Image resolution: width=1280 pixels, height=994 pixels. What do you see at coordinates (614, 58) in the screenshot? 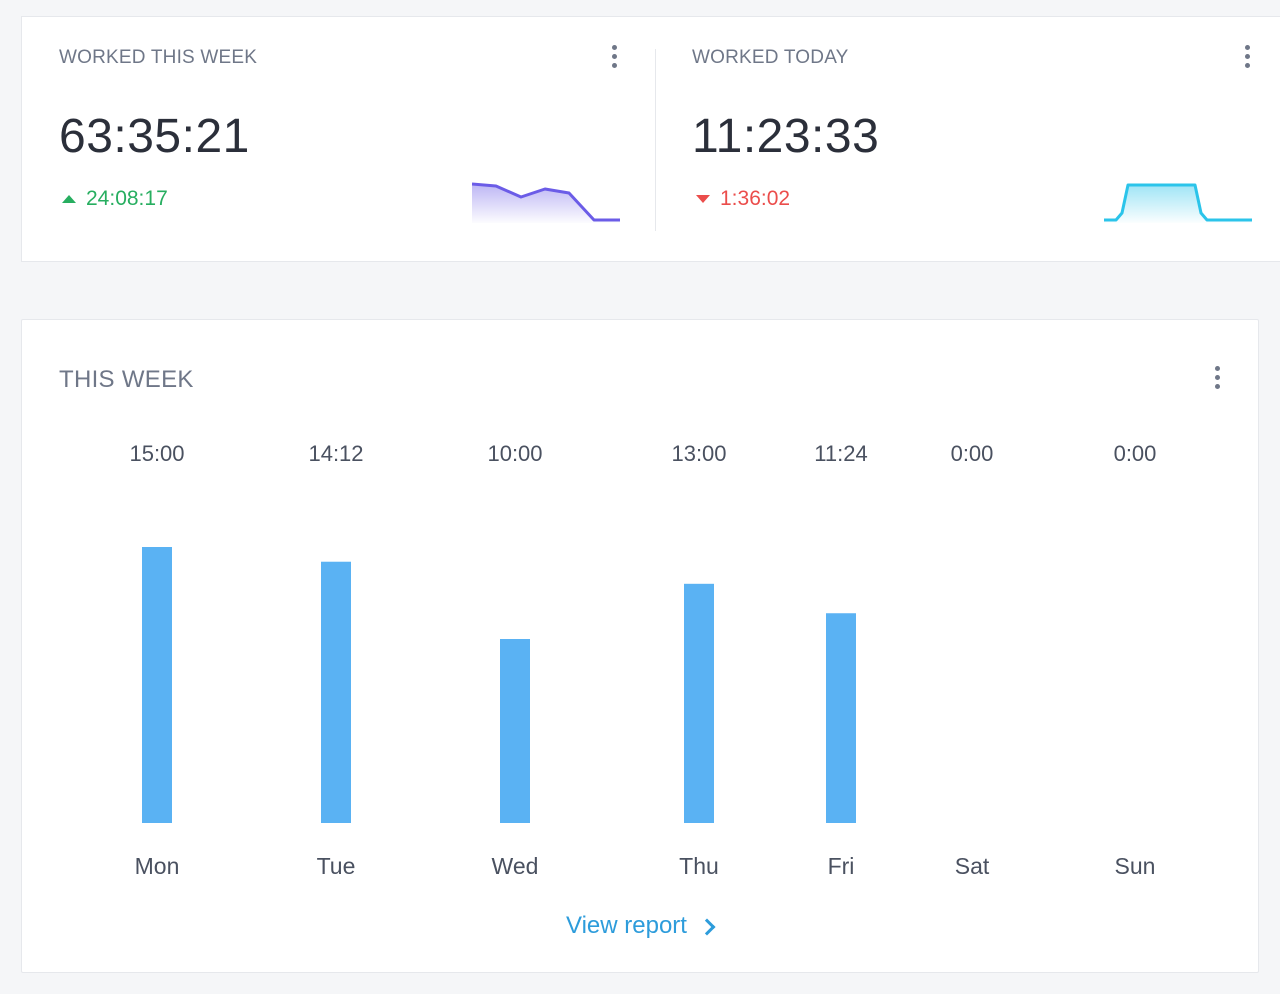
I see `worked-week-menu-icon` at bounding box center [614, 58].